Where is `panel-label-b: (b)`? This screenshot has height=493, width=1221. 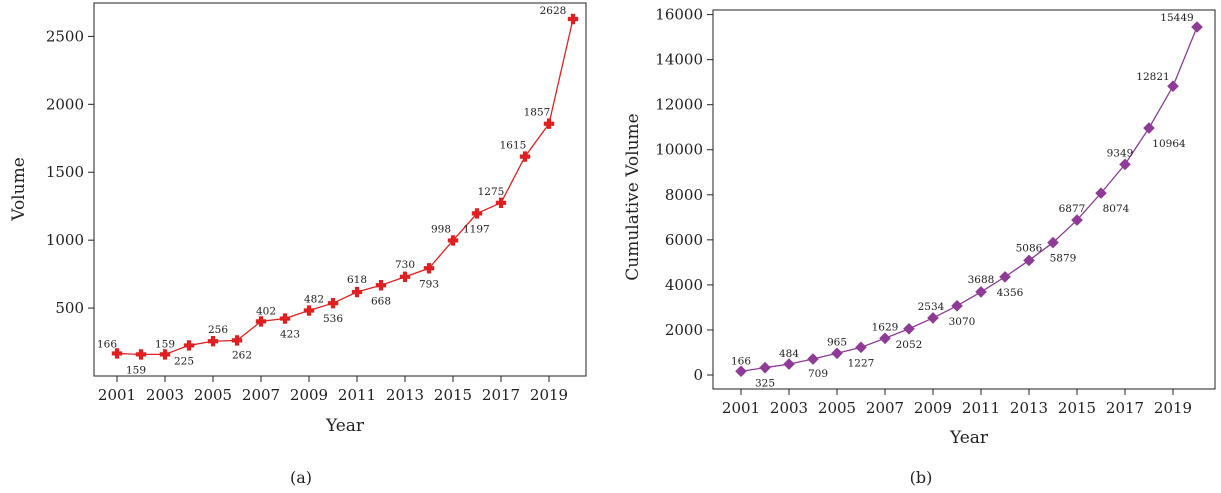 panel-label-b: (b) is located at coordinates (921, 477).